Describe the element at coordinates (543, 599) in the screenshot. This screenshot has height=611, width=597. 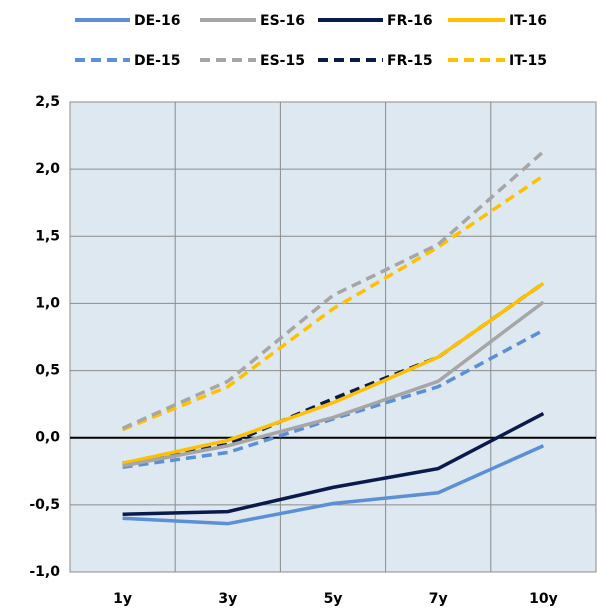
I see `x-tick-label: 10y` at that location.